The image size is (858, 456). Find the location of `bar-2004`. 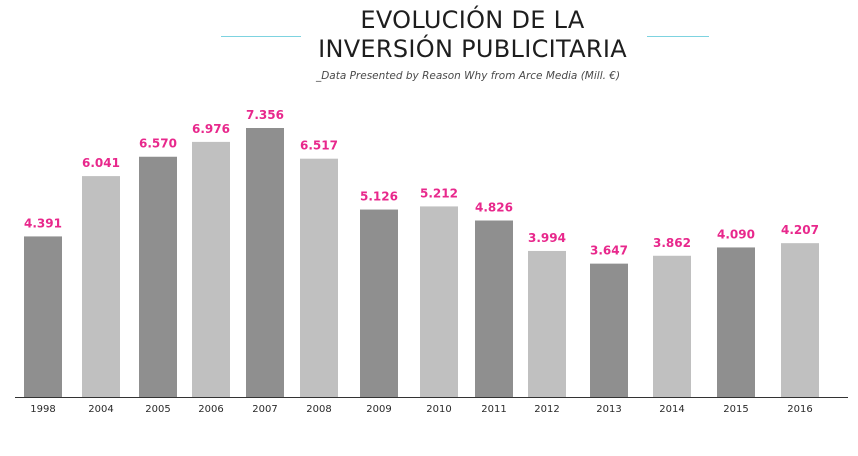

bar-2004 is located at coordinates (101, 286).